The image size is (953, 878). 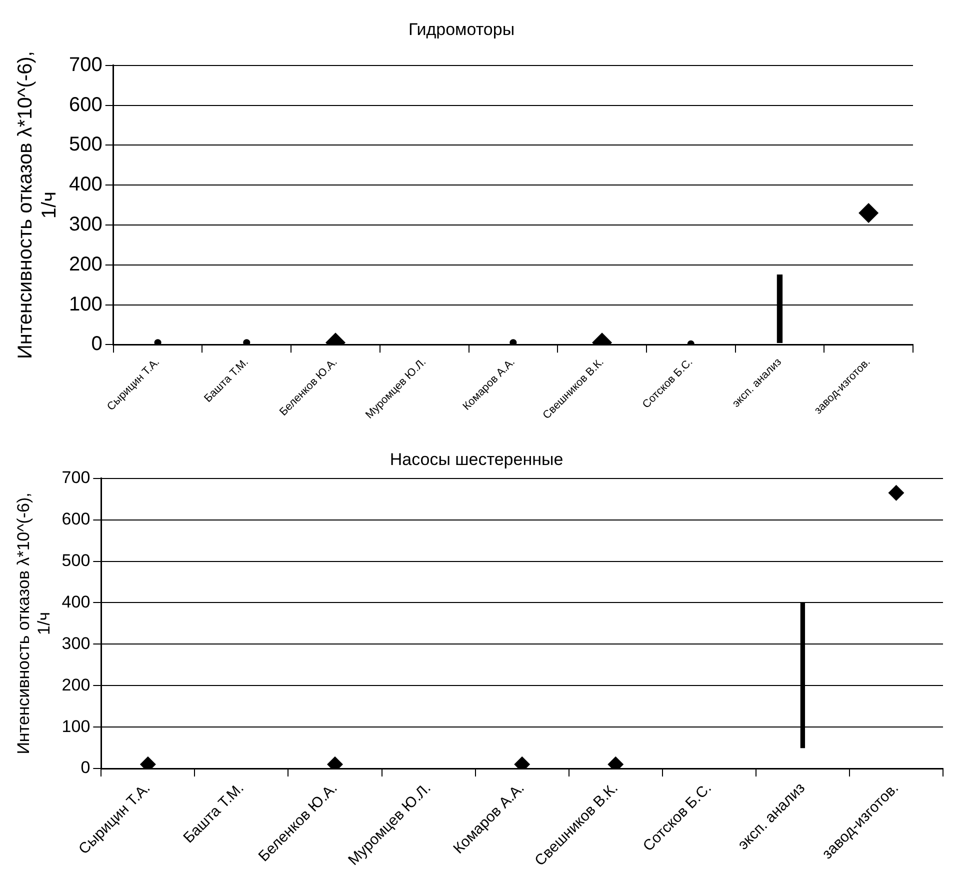 What do you see at coordinates (477, 459) in the screenshot?
I see `chart-title: Насосы шестеренные` at bounding box center [477, 459].